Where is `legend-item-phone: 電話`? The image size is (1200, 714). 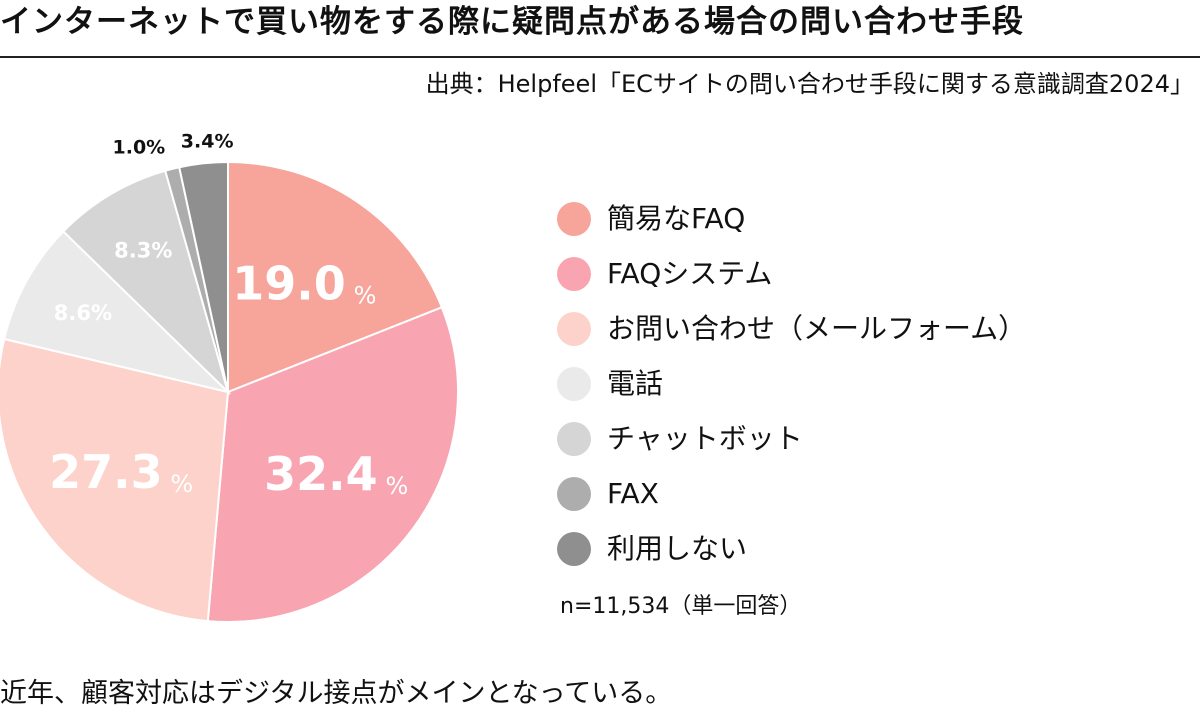 legend-item-phone: 電話 is located at coordinates (791, 383).